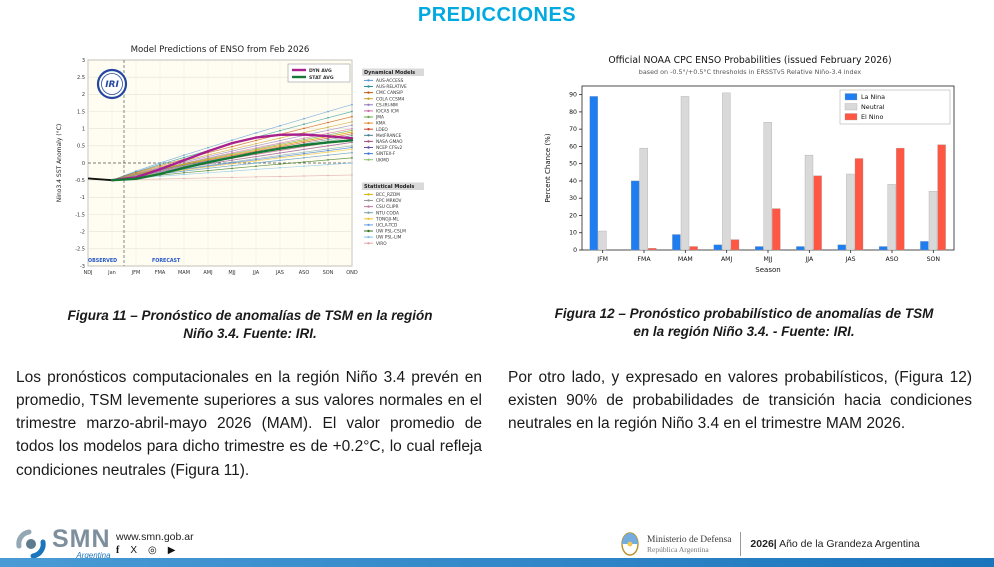 The height and width of the screenshot is (567, 994). Describe the element at coordinates (573, 198) in the screenshot. I see `svg-text: 30` at that location.